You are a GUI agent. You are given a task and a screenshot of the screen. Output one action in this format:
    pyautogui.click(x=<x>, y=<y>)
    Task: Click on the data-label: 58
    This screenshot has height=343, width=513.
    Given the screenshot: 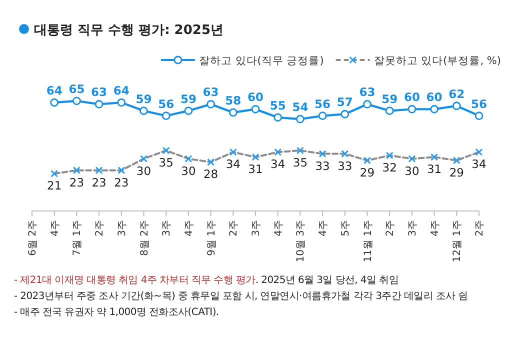 What is the action you would take?
    pyautogui.click(x=233, y=100)
    